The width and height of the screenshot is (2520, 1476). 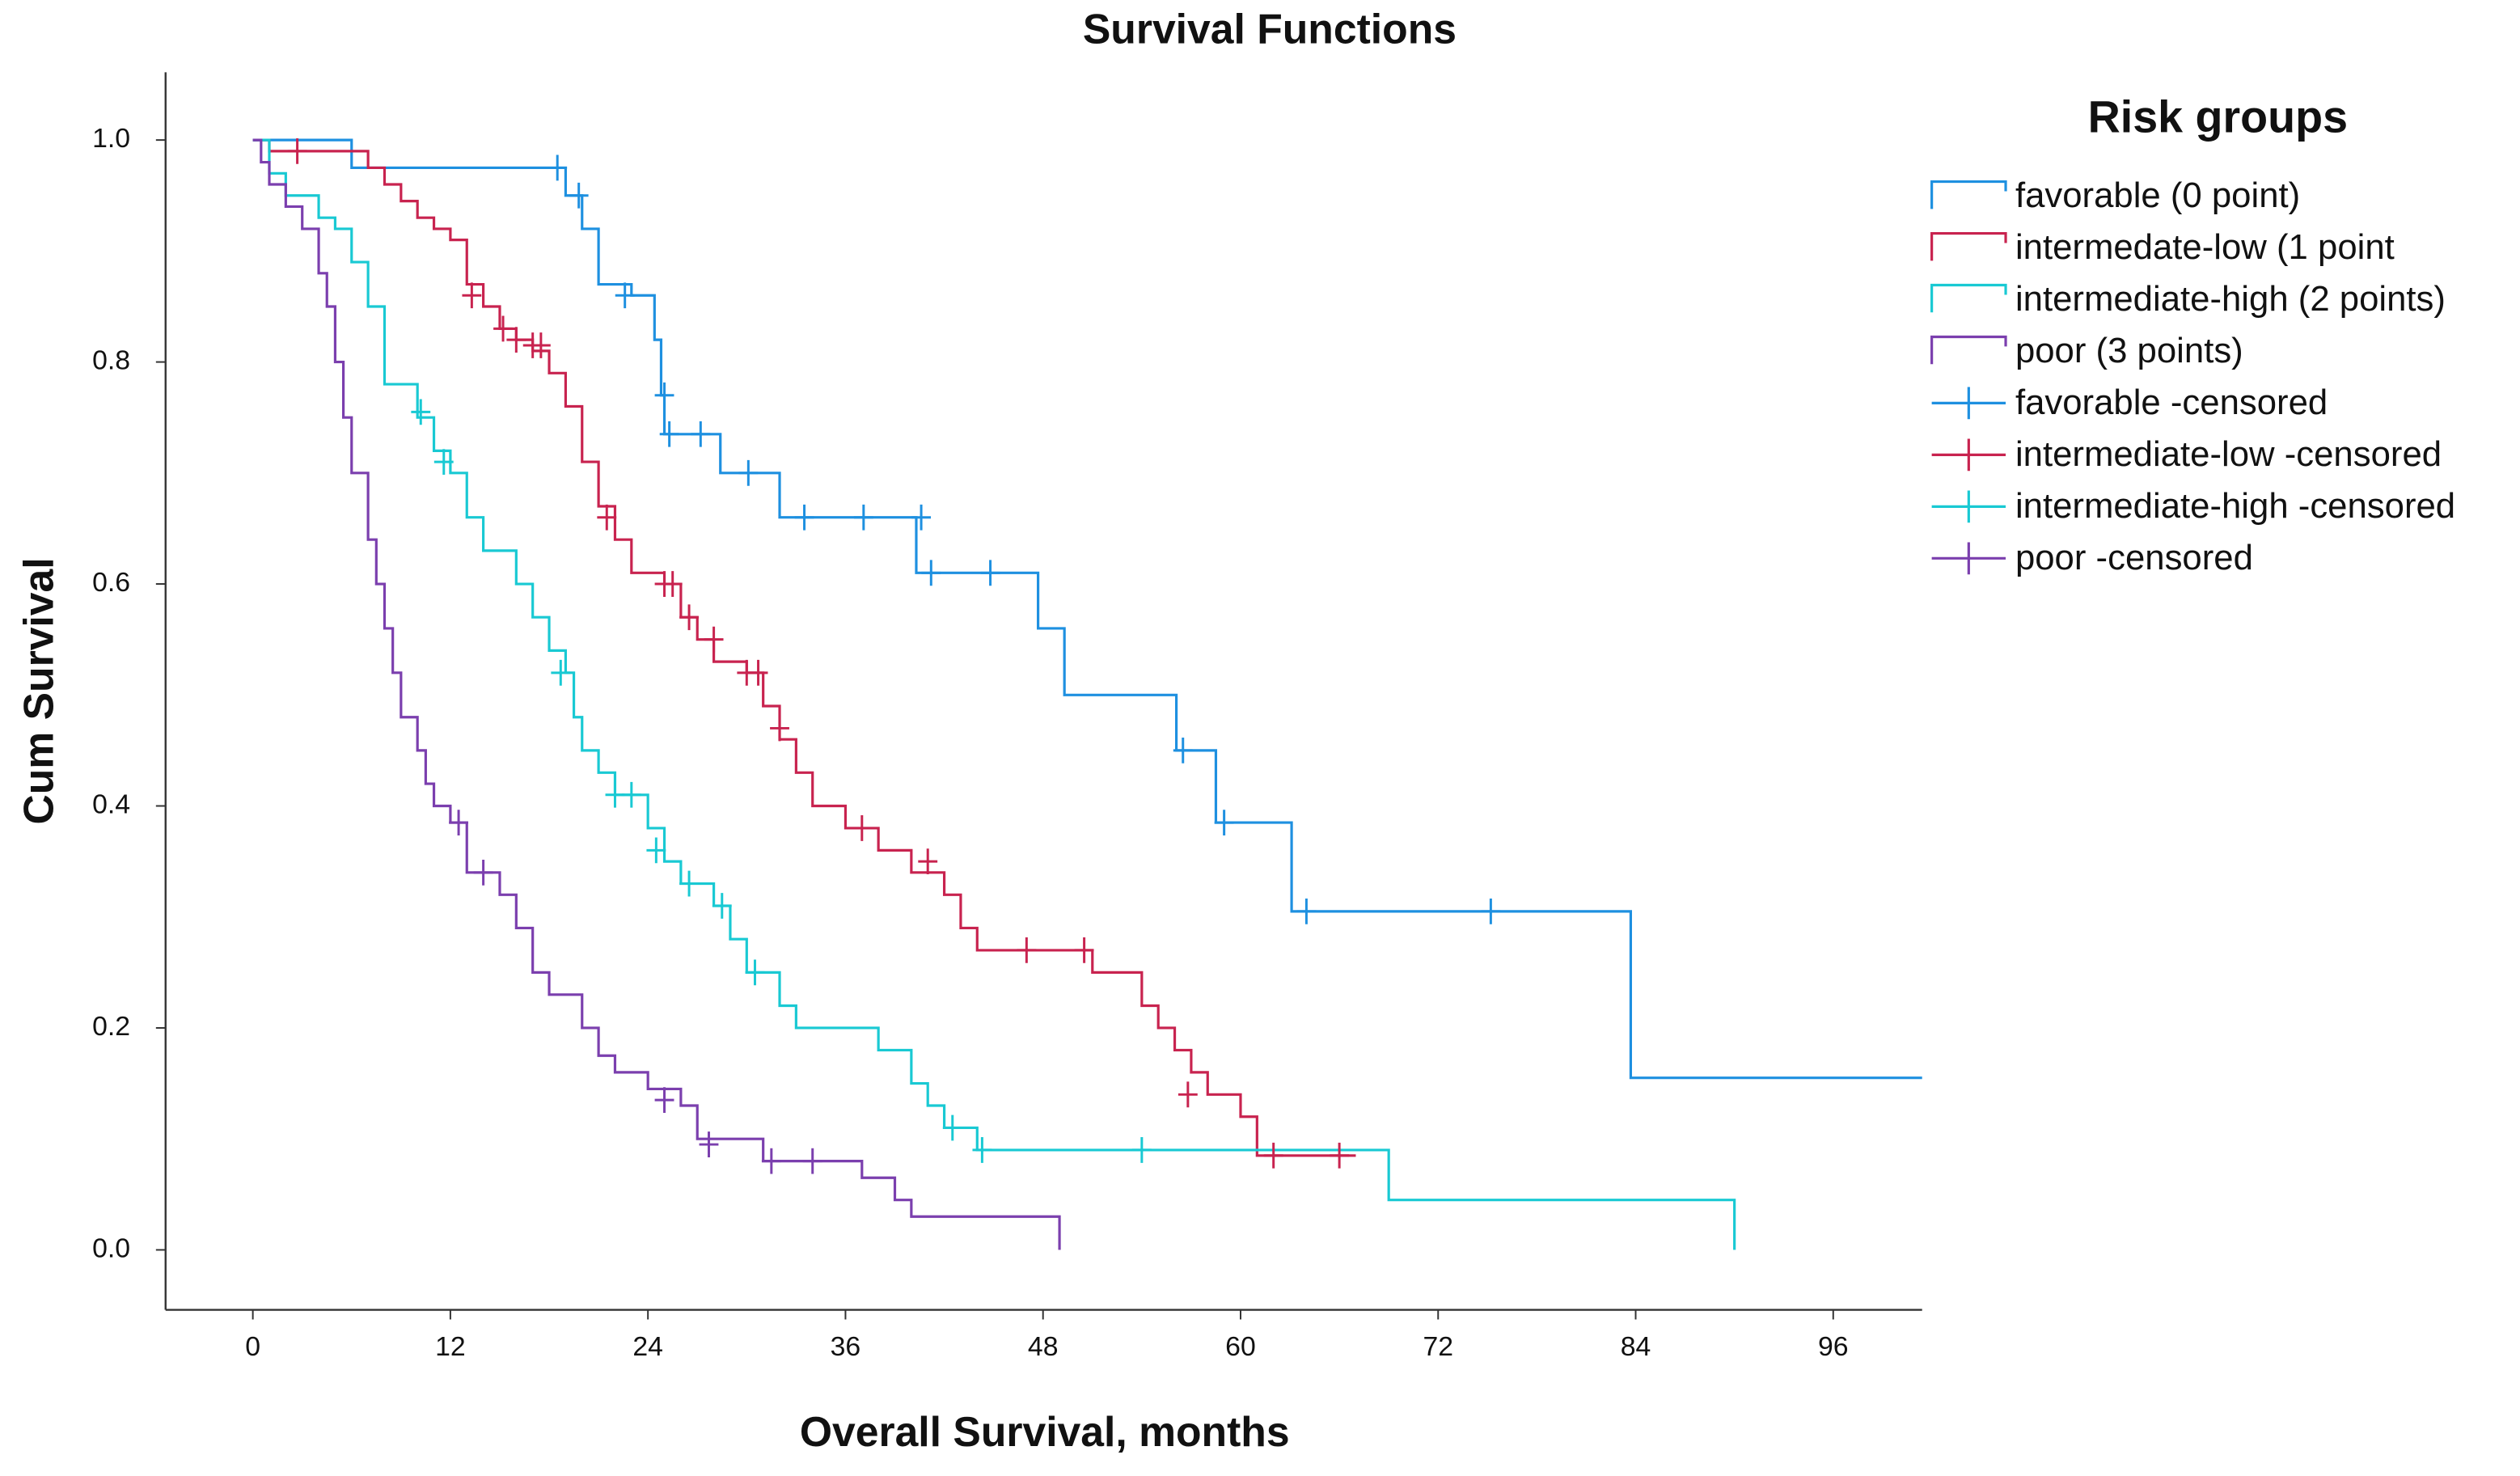 What do you see at coordinates (38, 690) in the screenshot?
I see `y-axis-title: Cum Survival` at bounding box center [38, 690].